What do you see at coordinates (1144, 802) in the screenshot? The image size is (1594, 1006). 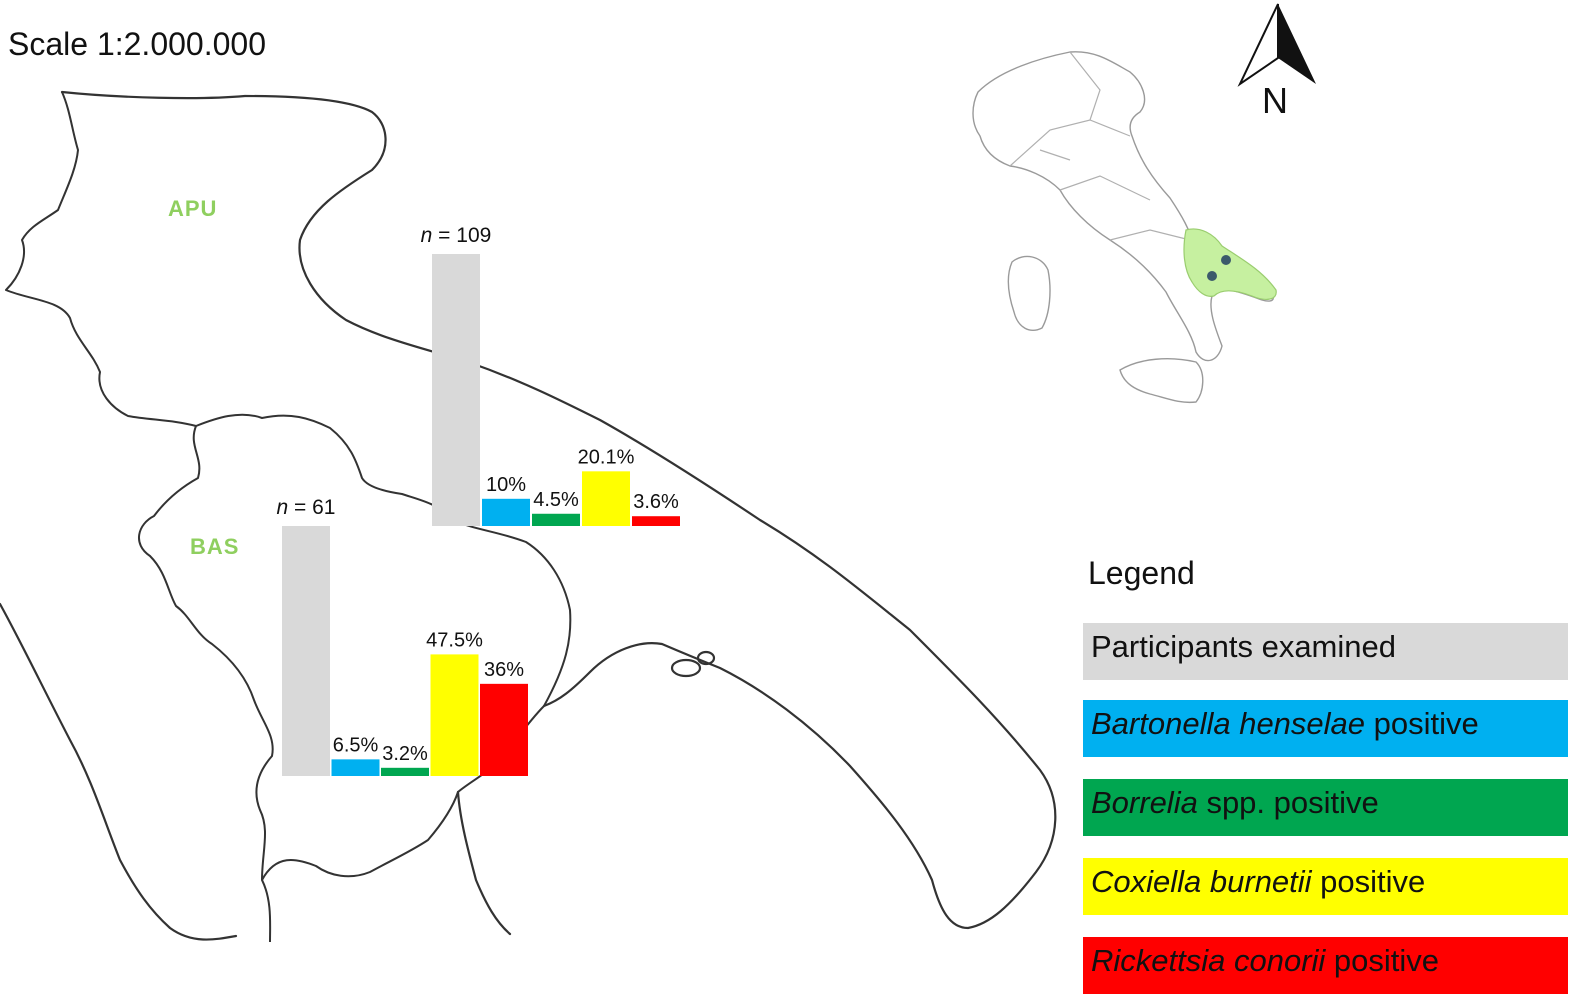 I see `legend-item-italic-text: Borrelia` at bounding box center [1144, 802].